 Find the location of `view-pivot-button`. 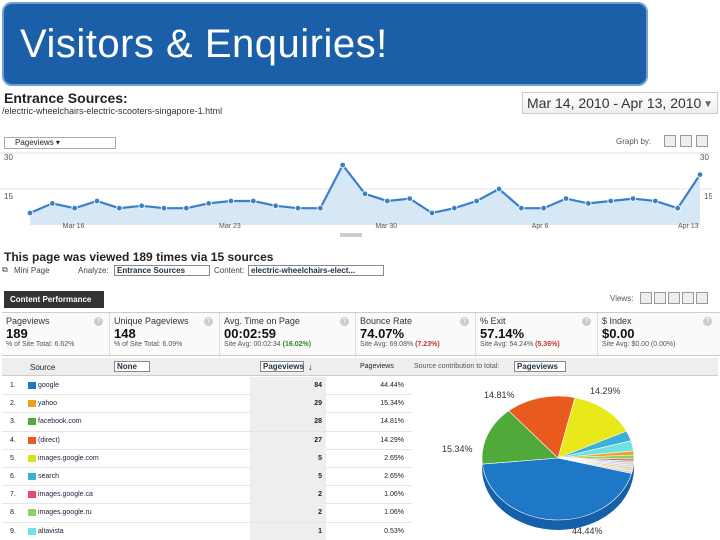

view-pivot-button is located at coordinates (702, 298).